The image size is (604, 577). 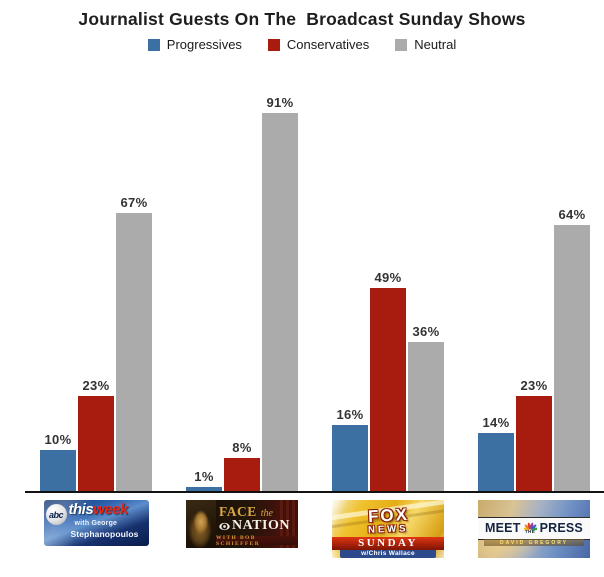 I want to click on face-the-nation-tagline-band: WITH BOB SCHIEFFER, so click(x=257, y=540).